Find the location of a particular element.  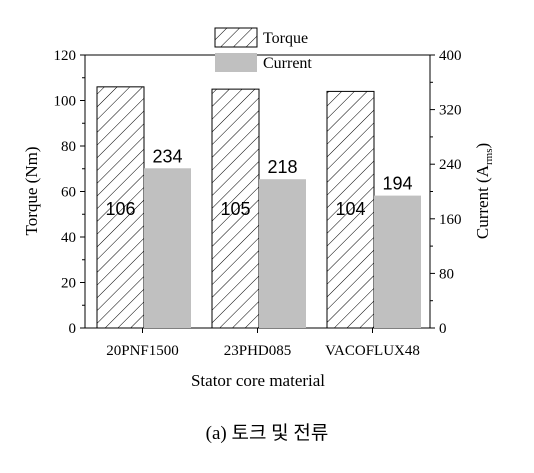

data-label-torque-1: 105 is located at coordinates (235, 209).